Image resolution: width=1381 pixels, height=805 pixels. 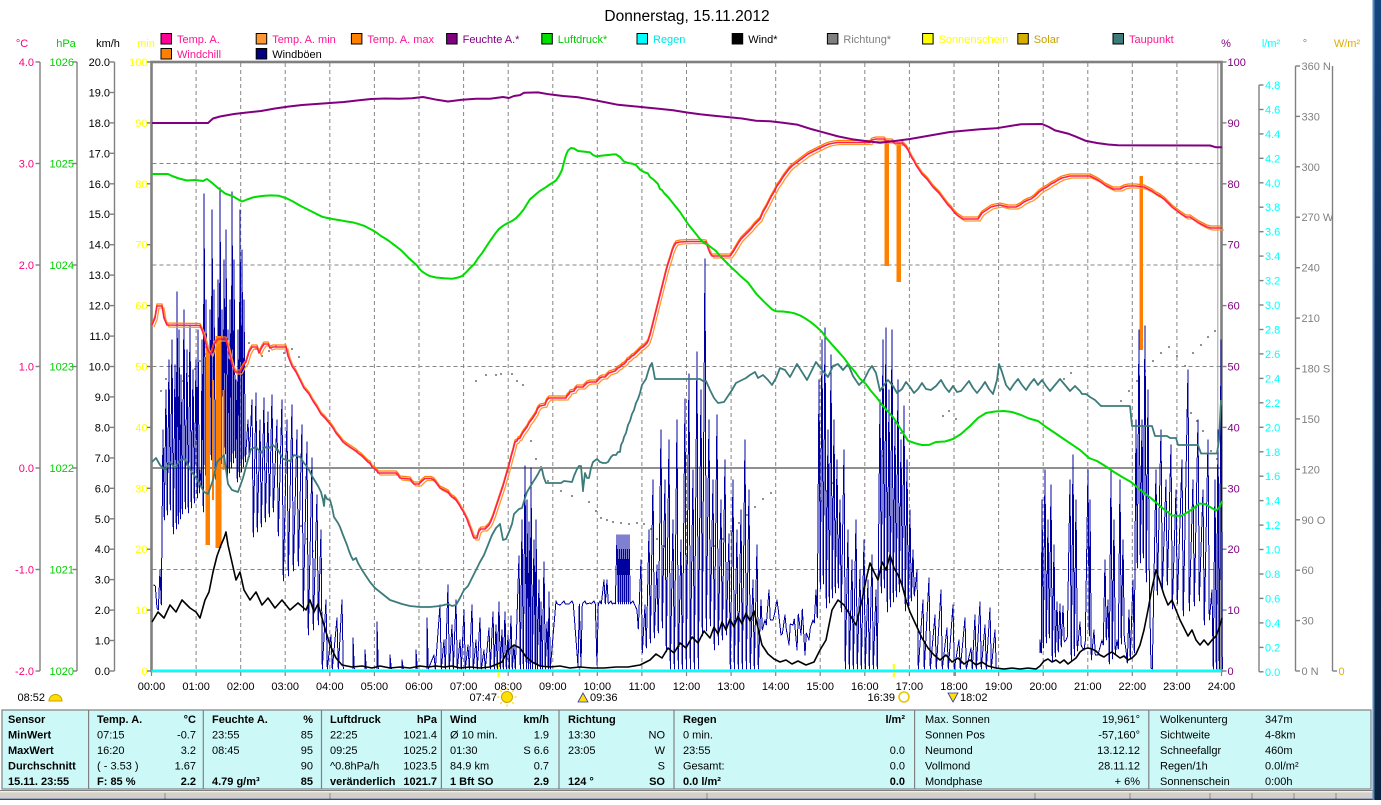 I want to click on svg-text: SO, so click(x=657, y=782).